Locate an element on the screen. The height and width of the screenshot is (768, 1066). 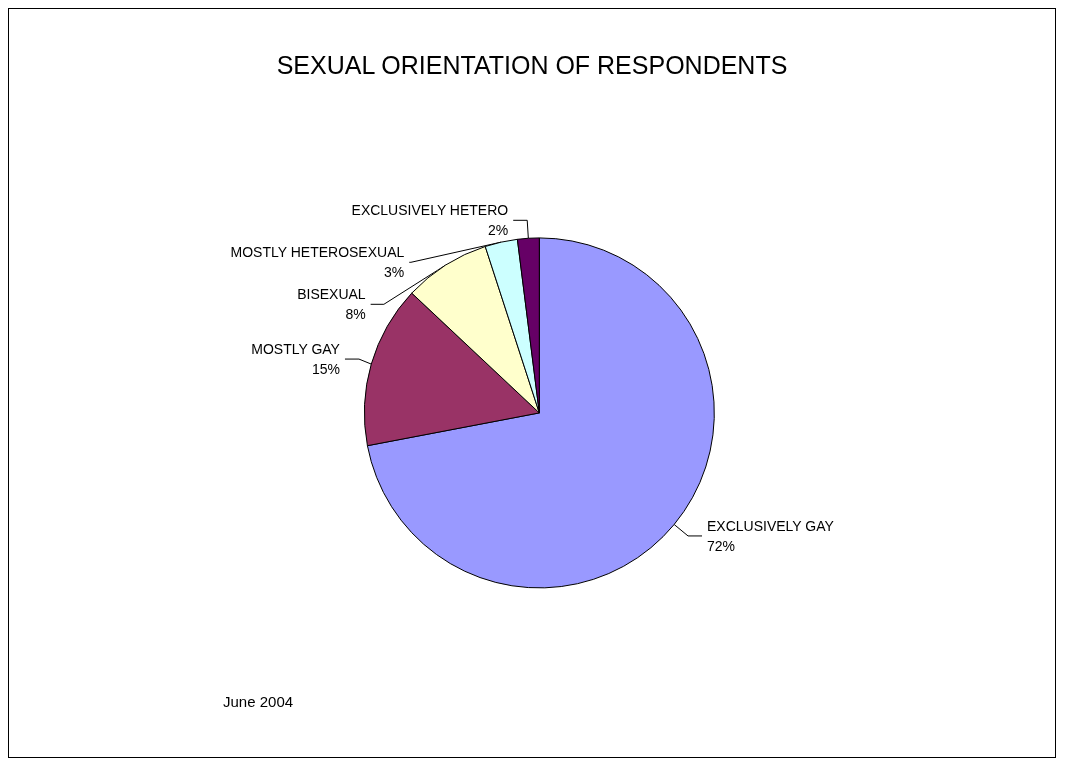
slice-label: MOSTLY GAY is located at coordinates (296, 349).